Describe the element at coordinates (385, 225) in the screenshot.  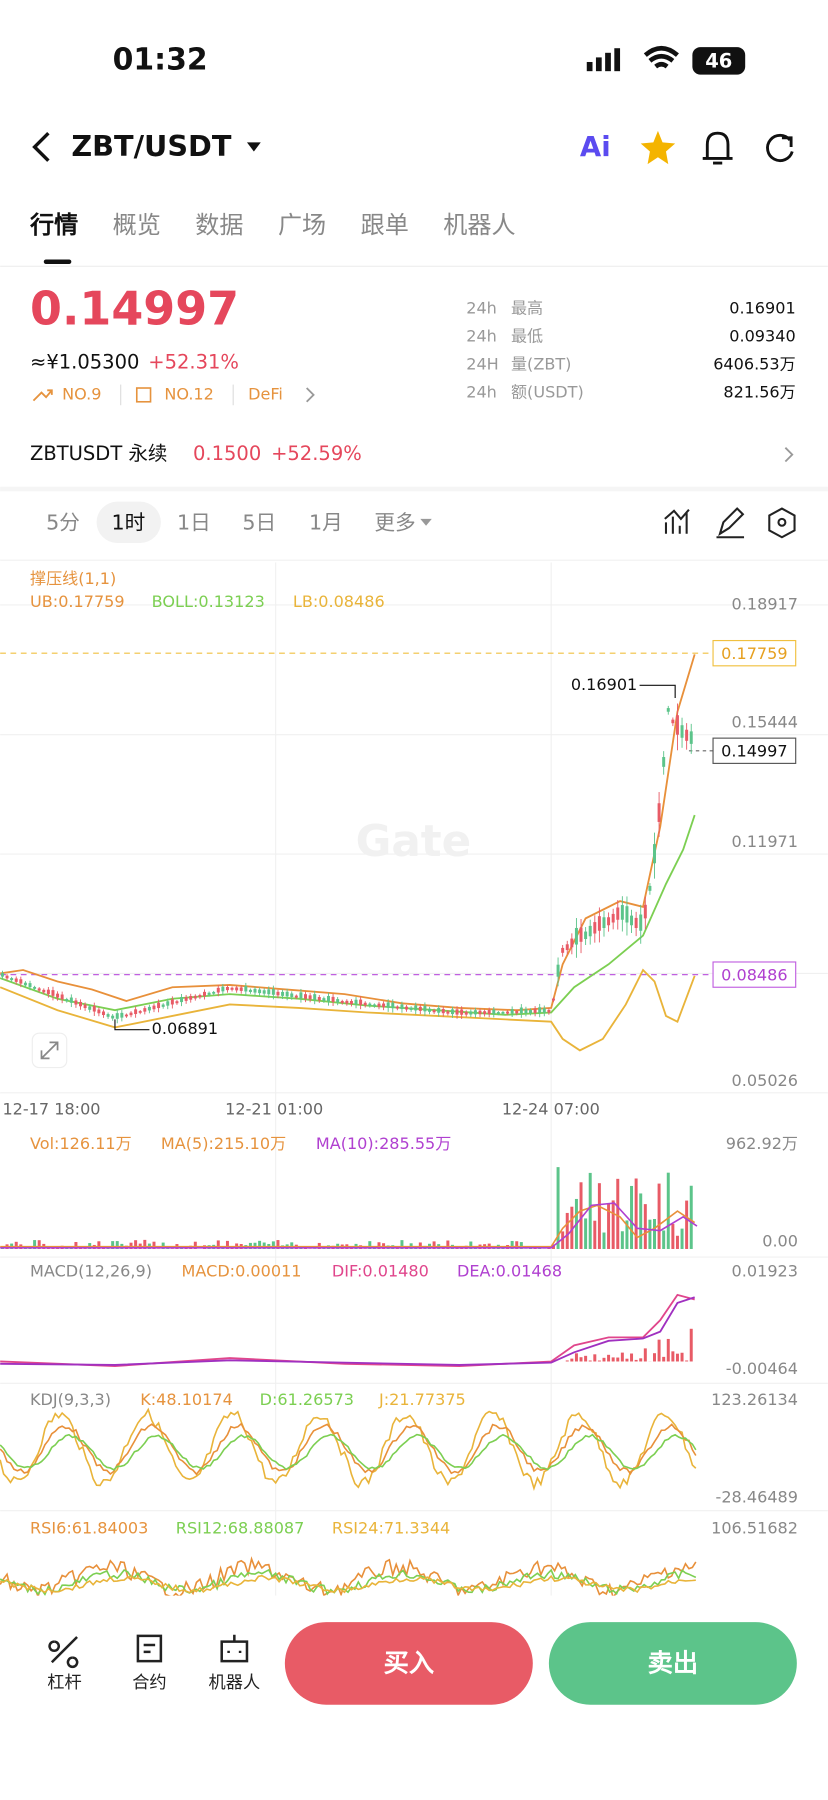
I see `tab: 跟单` at that location.